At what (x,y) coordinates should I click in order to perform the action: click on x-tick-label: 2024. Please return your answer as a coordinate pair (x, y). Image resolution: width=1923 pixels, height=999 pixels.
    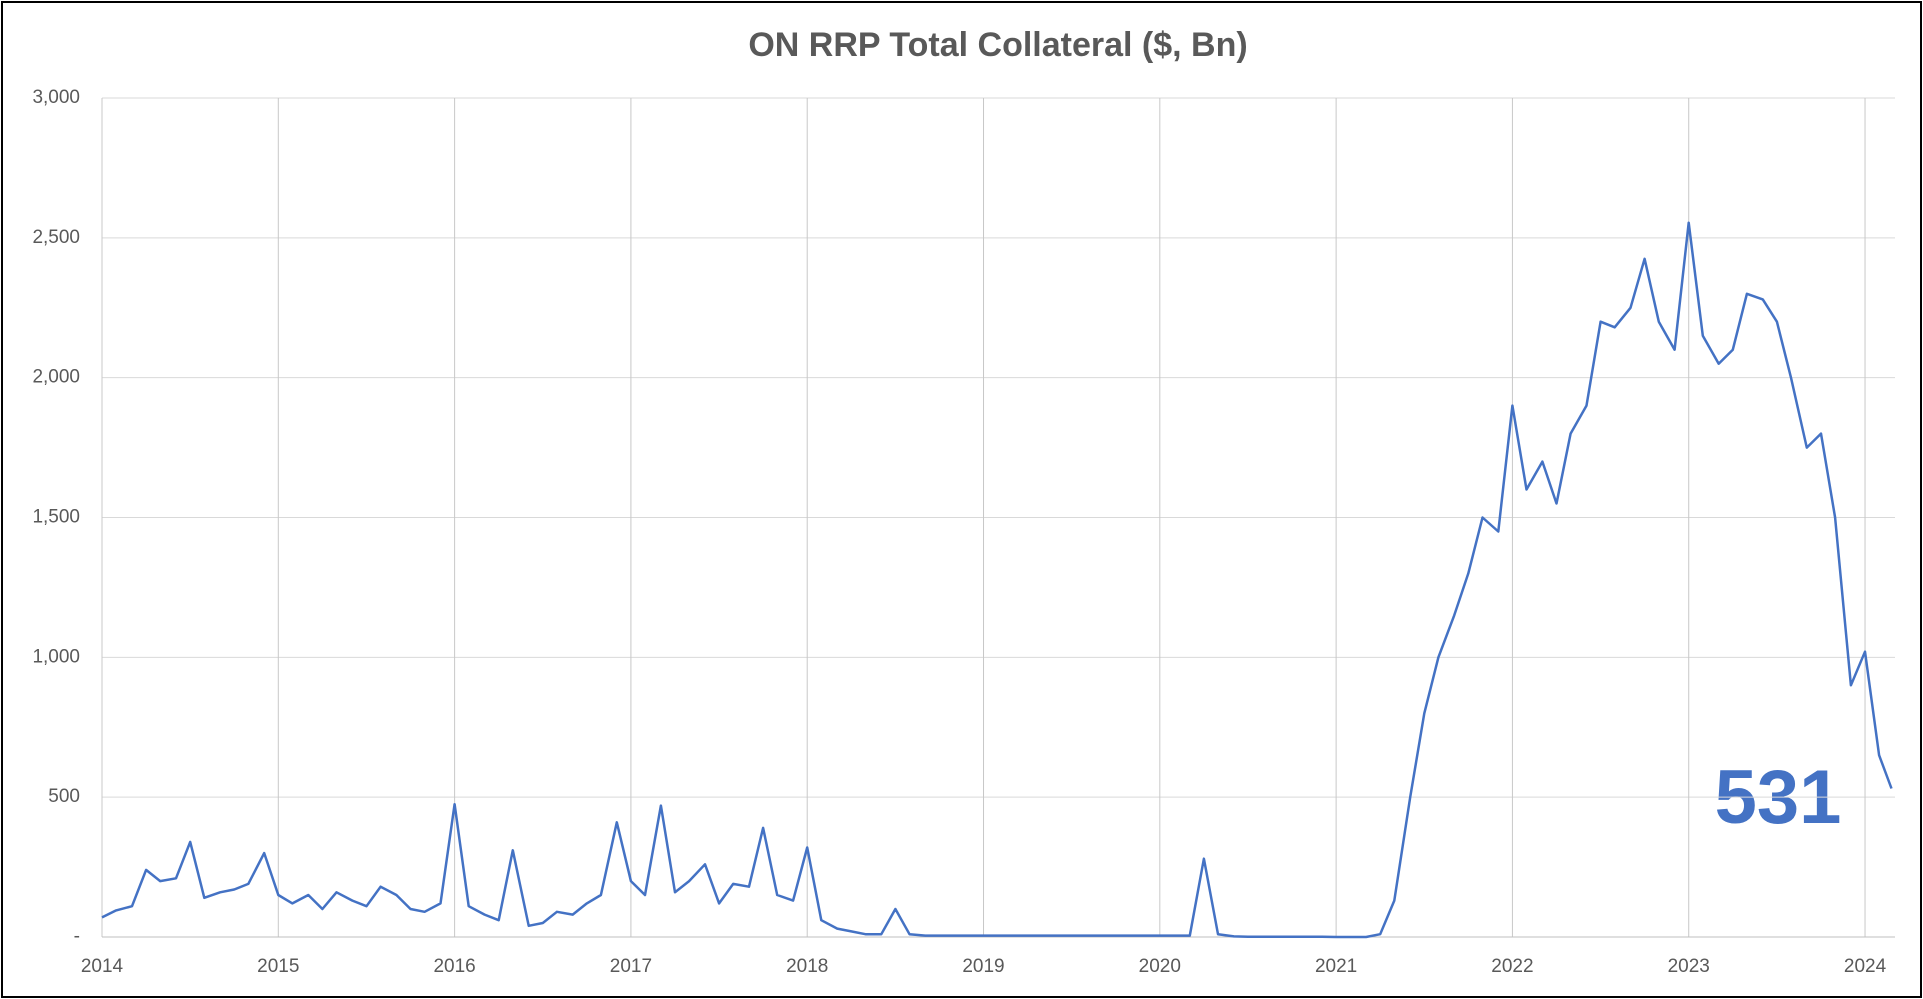
    Looking at the image, I should click on (1865, 966).